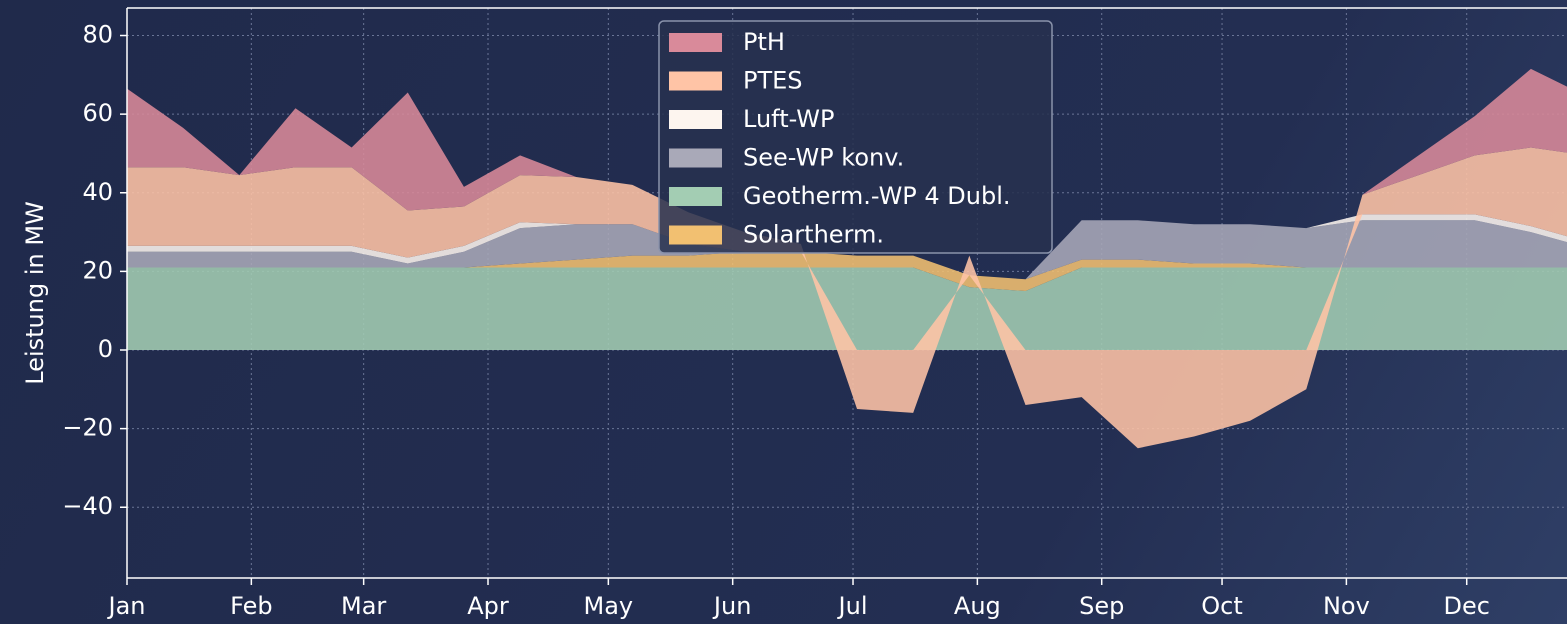 The width and height of the screenshot is (1567, 624). What do you see at coordinates (813, 235) in the screenshot?
I see `legend-label: Solartherm.` at bounding box center [813, 235].